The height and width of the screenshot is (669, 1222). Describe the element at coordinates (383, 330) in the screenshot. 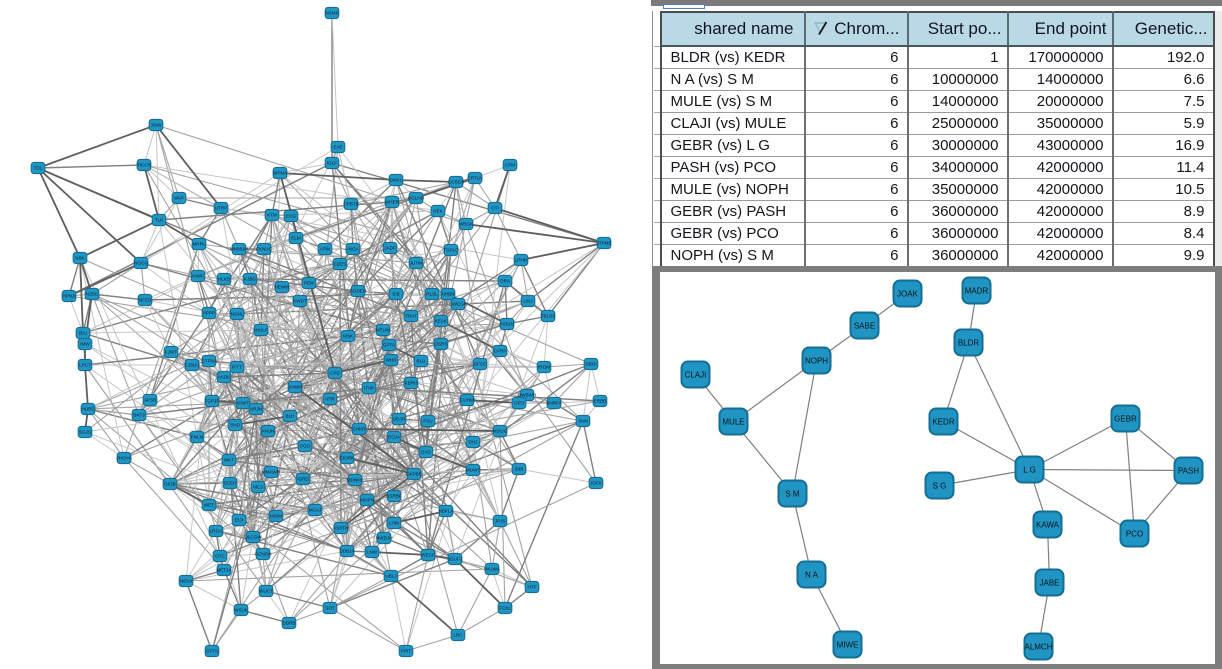

I see `svg-text: MTUW` at that location.